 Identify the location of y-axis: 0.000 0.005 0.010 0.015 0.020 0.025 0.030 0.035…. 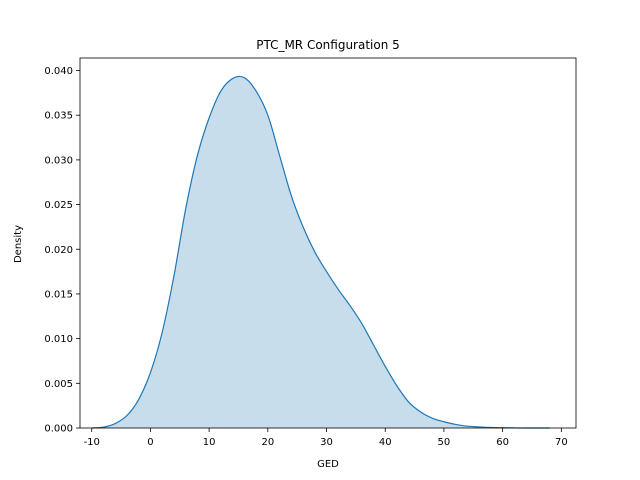
(62, 250).